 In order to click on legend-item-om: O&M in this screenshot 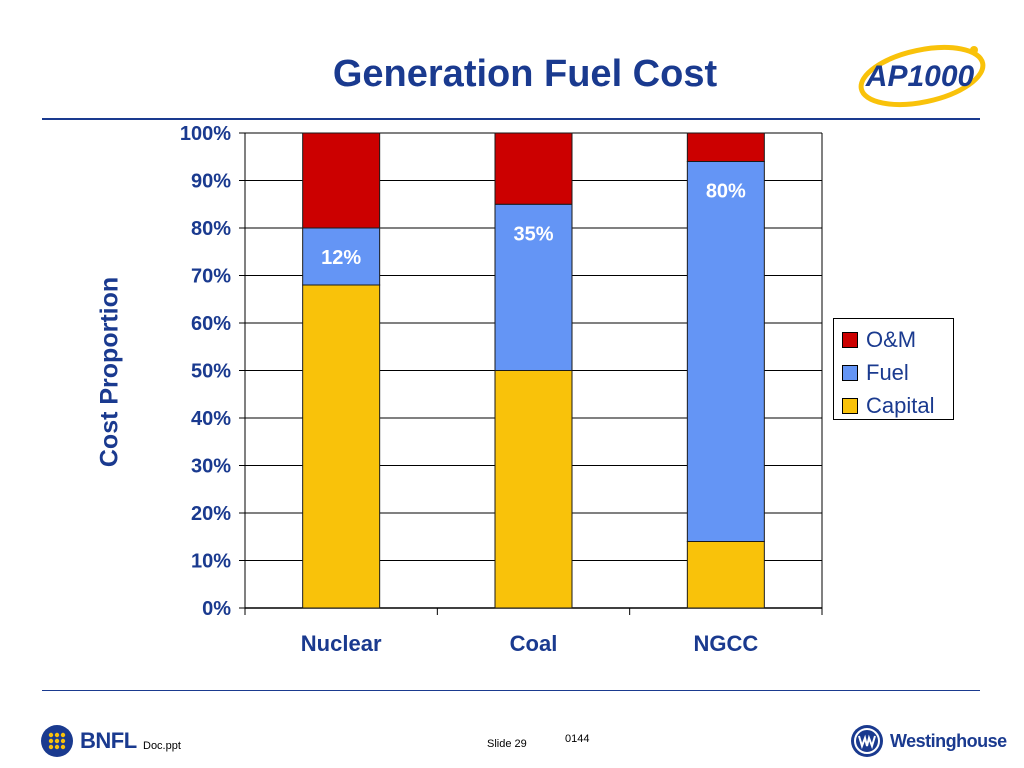, I will do `click(897, 339)`.